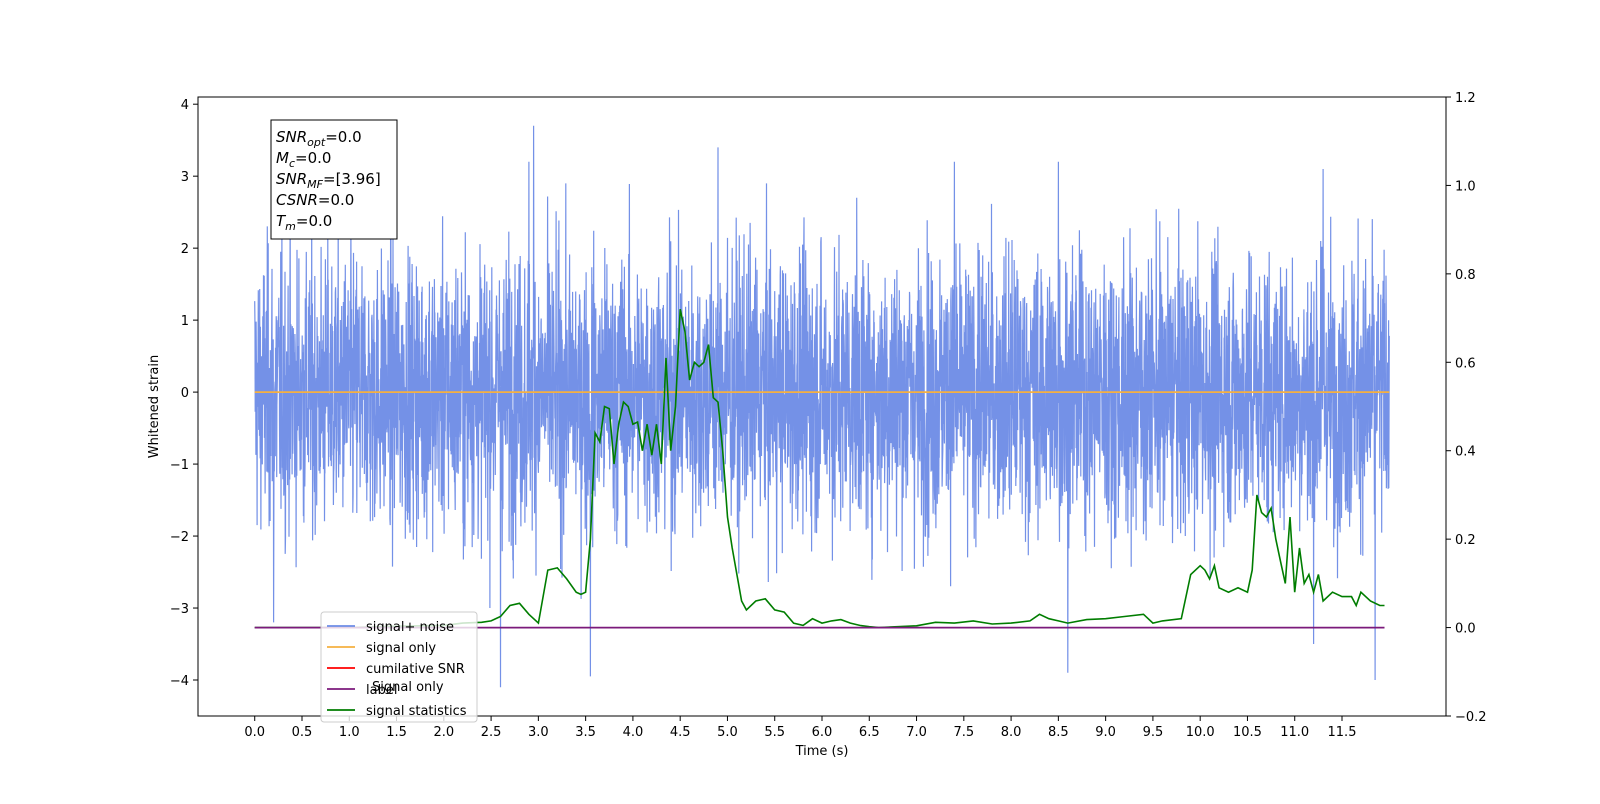 This screenshot has height=804, width=1600. Describe the element at coordinates (185, 321) in the screenshot. I see `y-tick-label: 1` at that location.